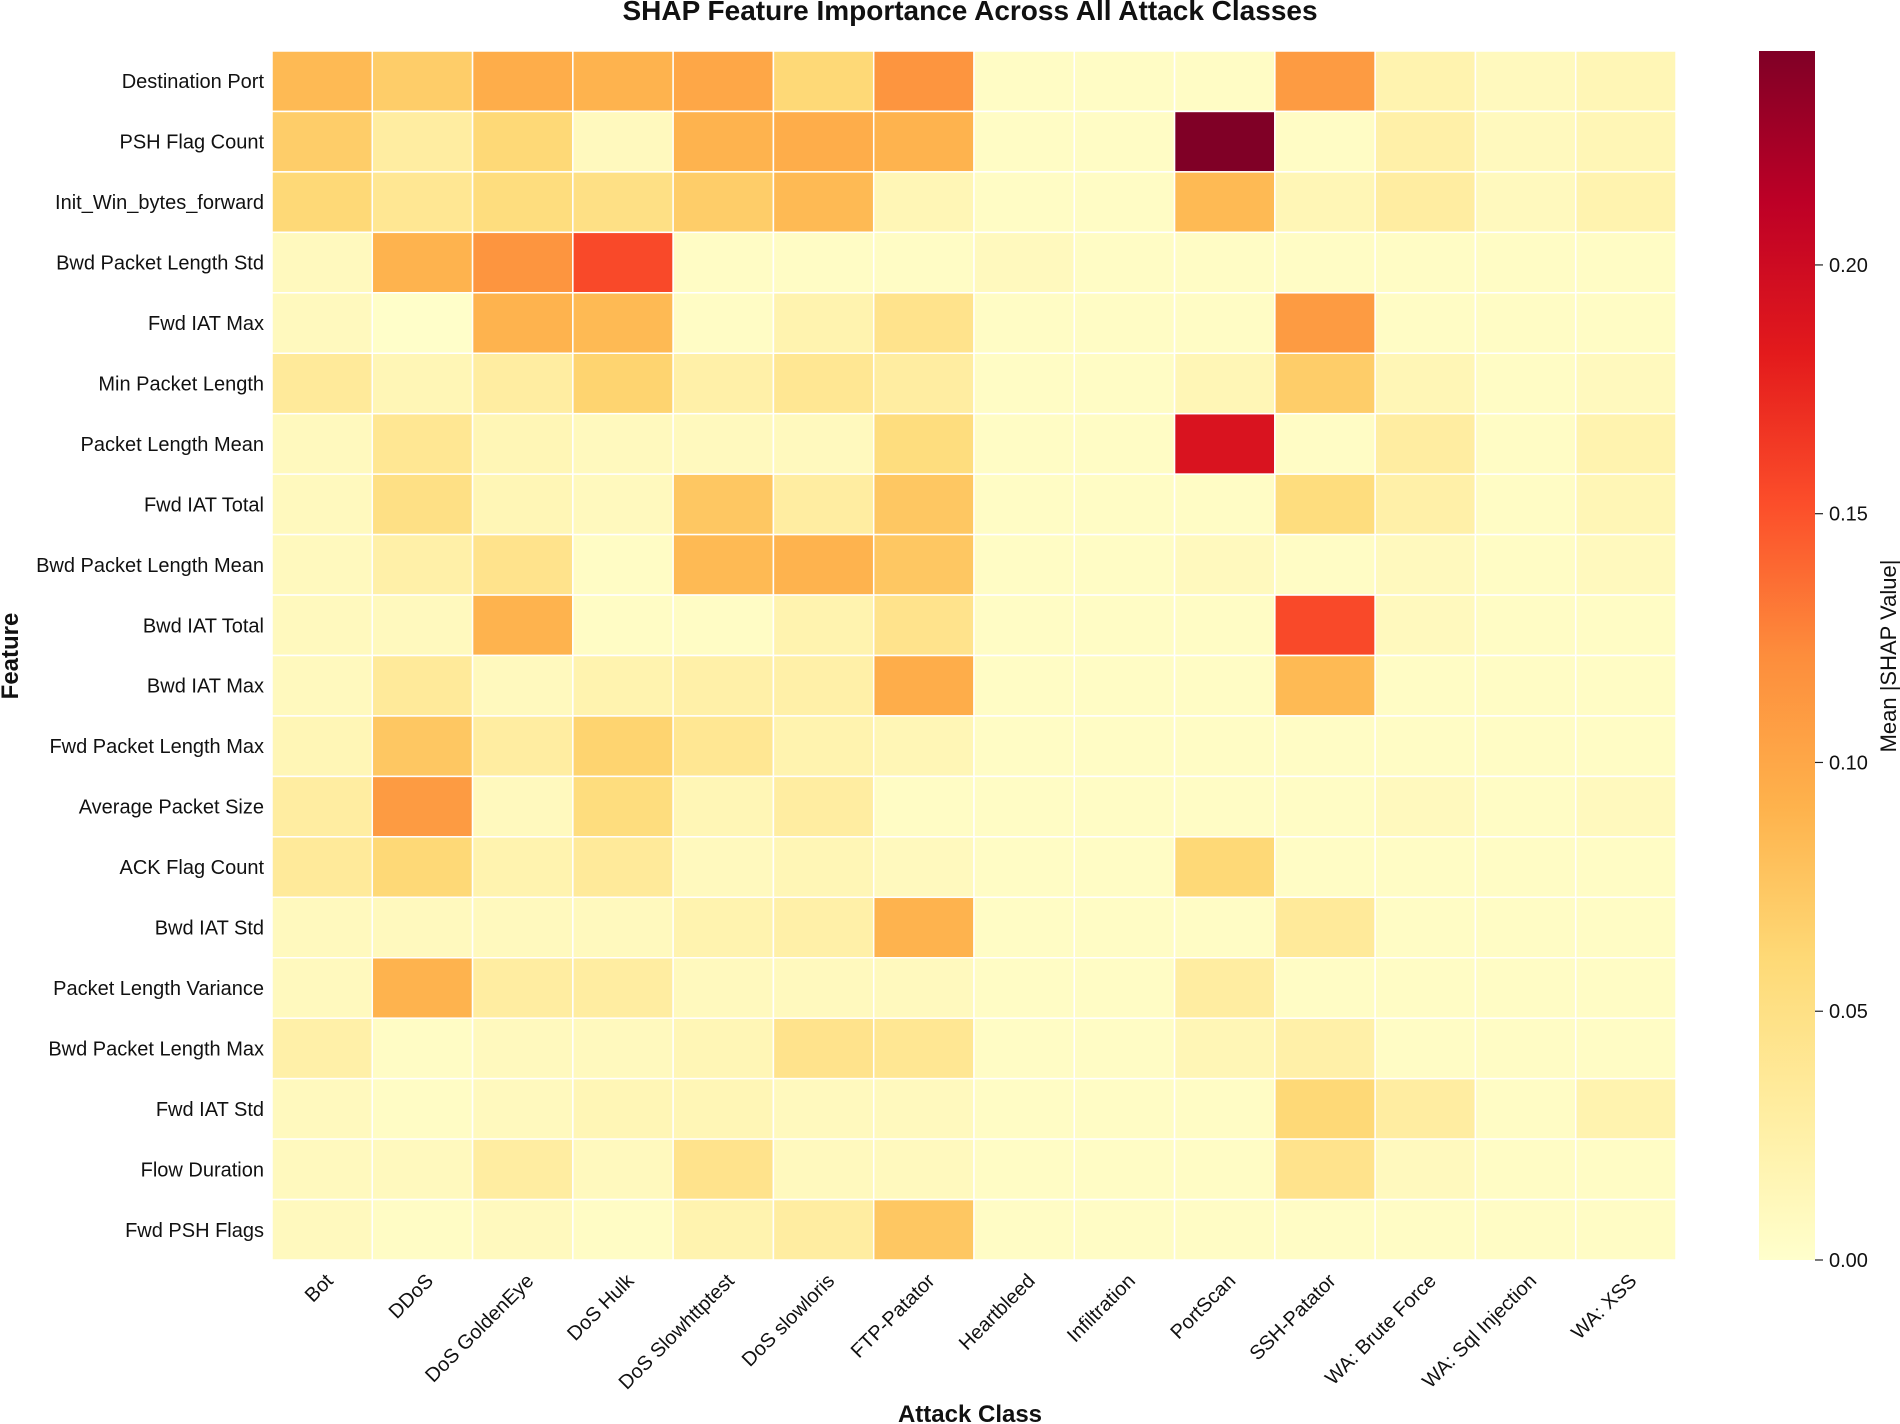  Describe the element at coordinates (191, 868) in the screenshot. I see `y-tick-label: ACK Flag Count` at that location.